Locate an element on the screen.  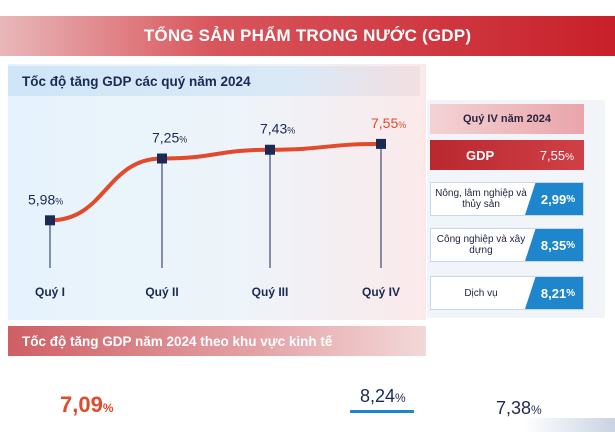
value-label-4: 7,55% is located at coordinates (388, 123).